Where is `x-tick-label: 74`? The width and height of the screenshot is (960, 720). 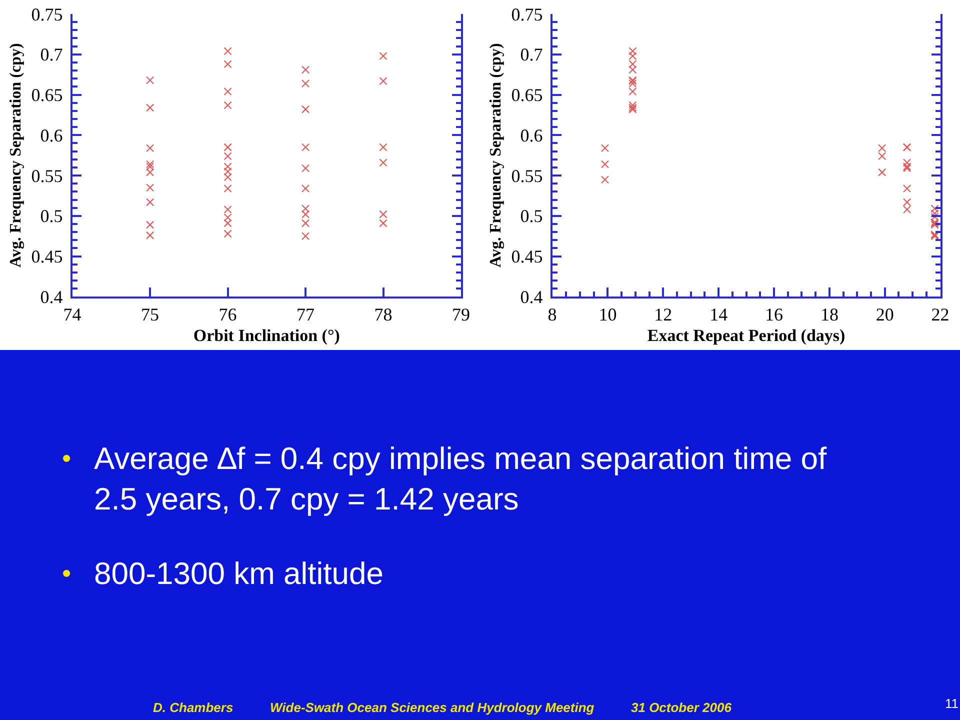 x-tick-label: 74 is located at coordinates (72, 314).